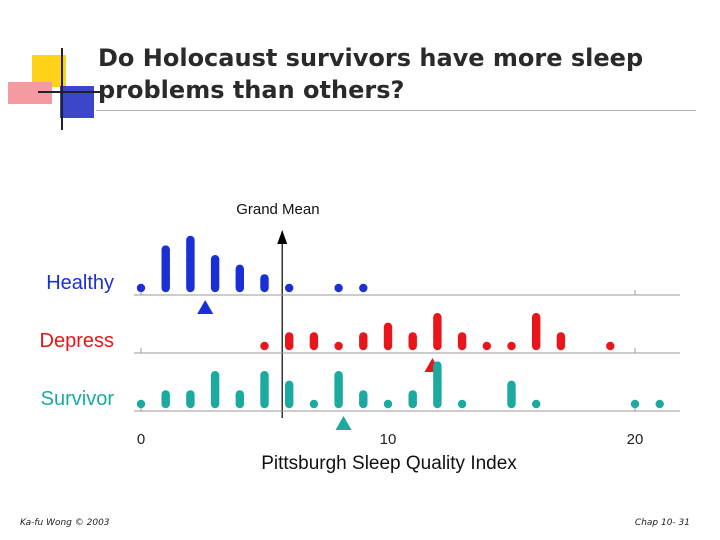 This screenshot has width=720, height=540. Describe the element at coordinates (635, 439) in the screenshot. I see `x-tick-label: 20` at that location.